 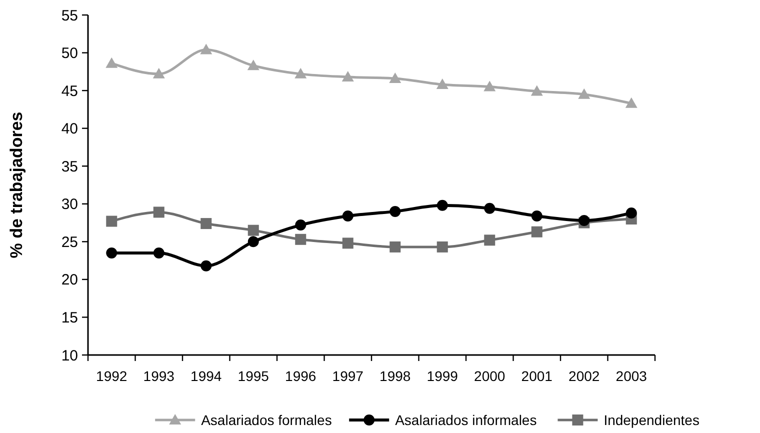 What do you see at coordinates (112, 376) in the screenshot?
I see `x-tick-label: 1992` at bounding box center [112, 376].